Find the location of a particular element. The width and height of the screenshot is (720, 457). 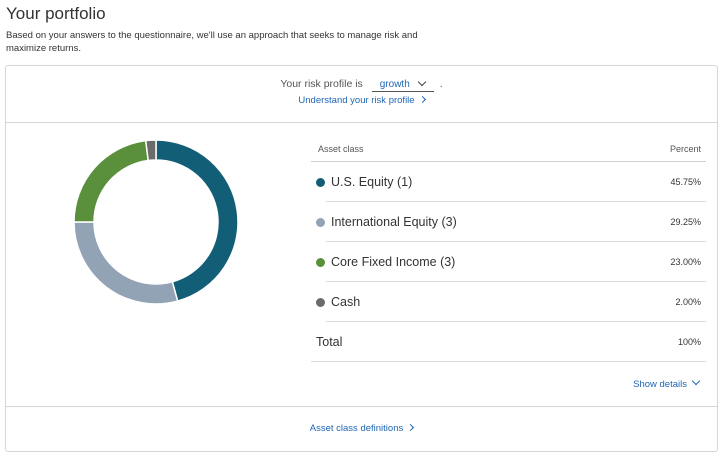

asset-class-percent: 45.75% is located at coordinates (685, 182).